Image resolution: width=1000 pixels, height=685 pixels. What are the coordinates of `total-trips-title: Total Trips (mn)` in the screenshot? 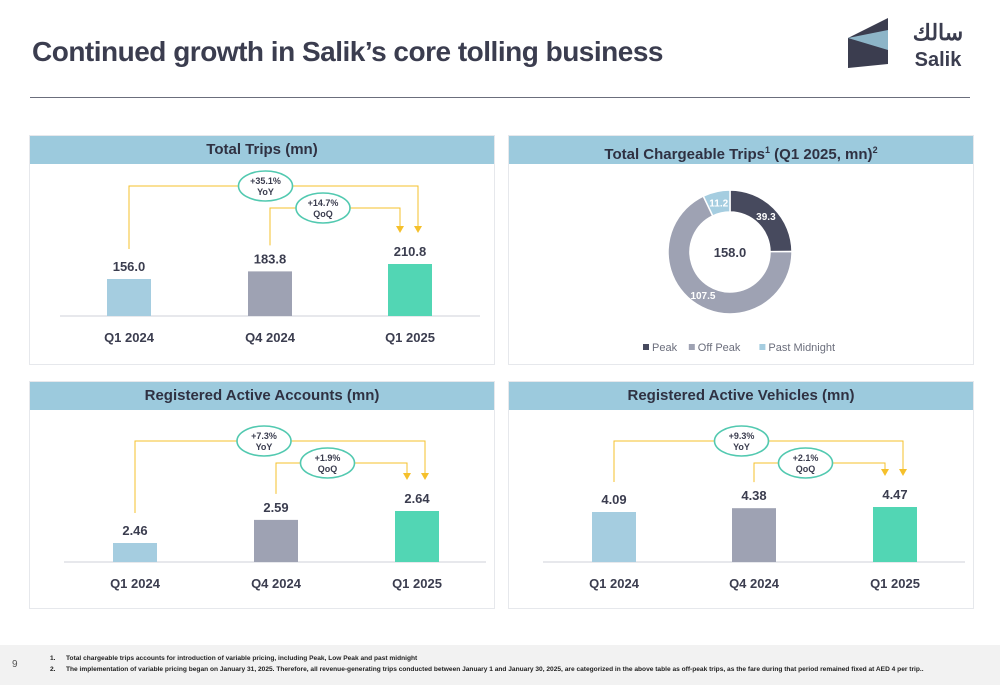 It's located at (262, 150).